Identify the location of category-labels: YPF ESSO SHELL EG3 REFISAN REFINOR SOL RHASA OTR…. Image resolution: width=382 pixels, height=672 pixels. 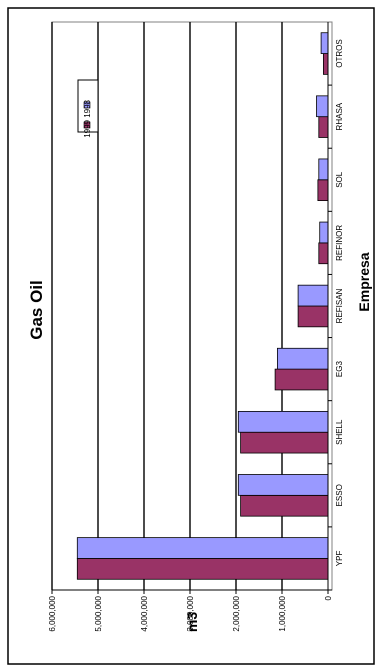
(336, 315).